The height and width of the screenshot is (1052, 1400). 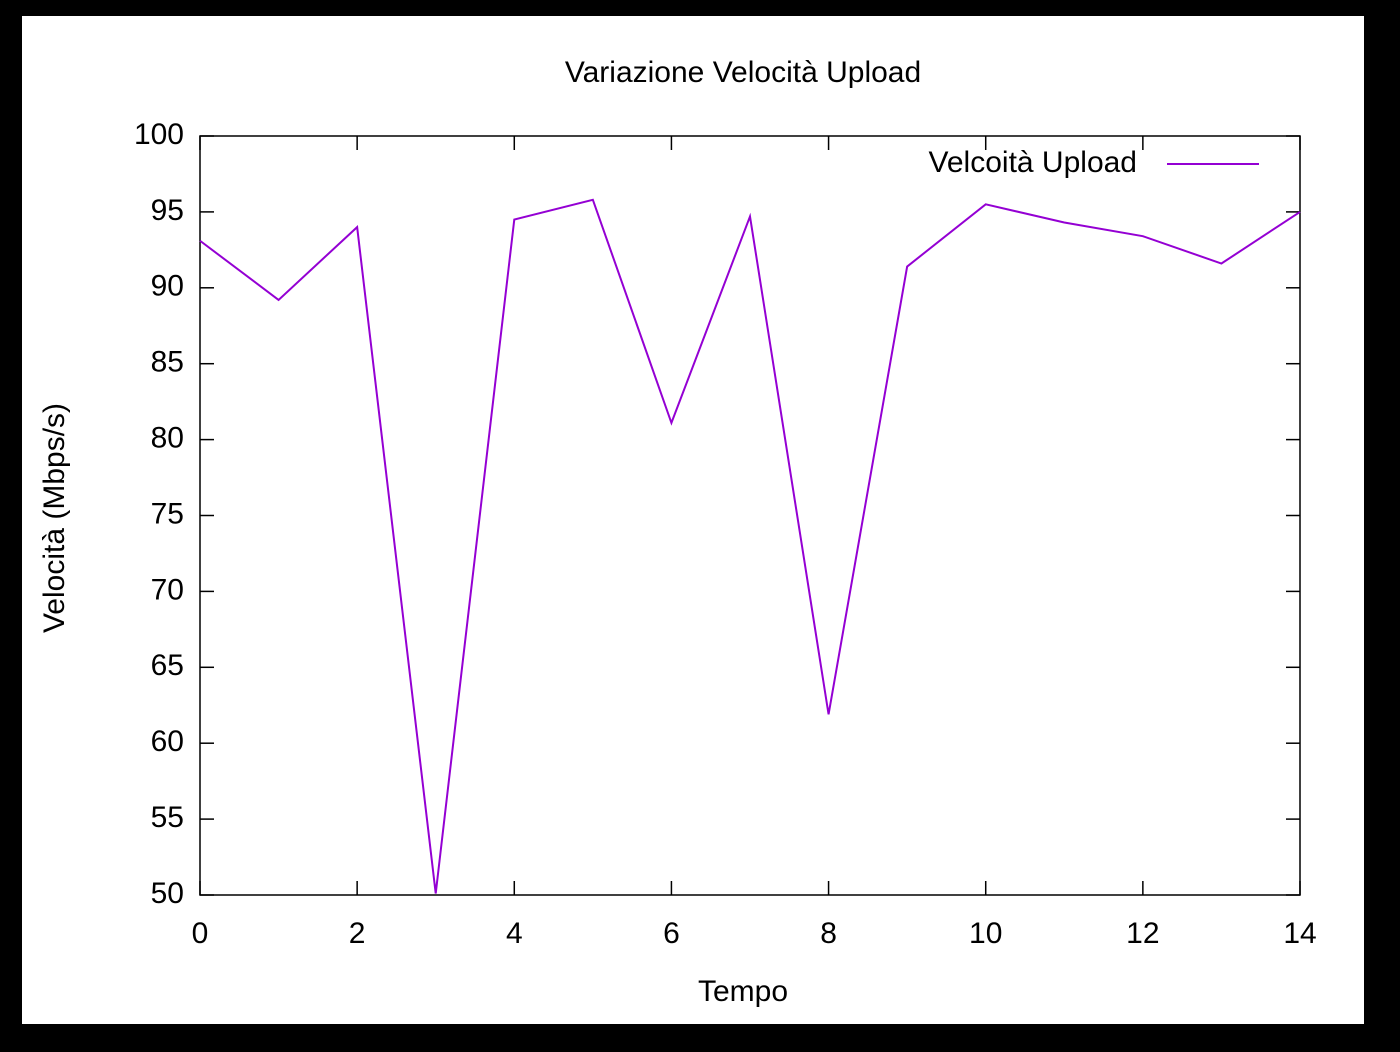 I want to click on chart-title: Variazione Velocità Upload, so click(x=743, y=72).